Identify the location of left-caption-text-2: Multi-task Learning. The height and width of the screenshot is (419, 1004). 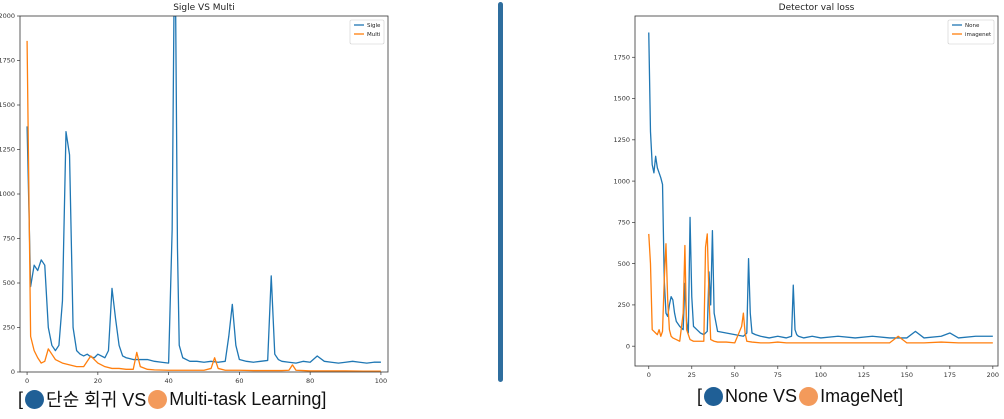
(245, 398).